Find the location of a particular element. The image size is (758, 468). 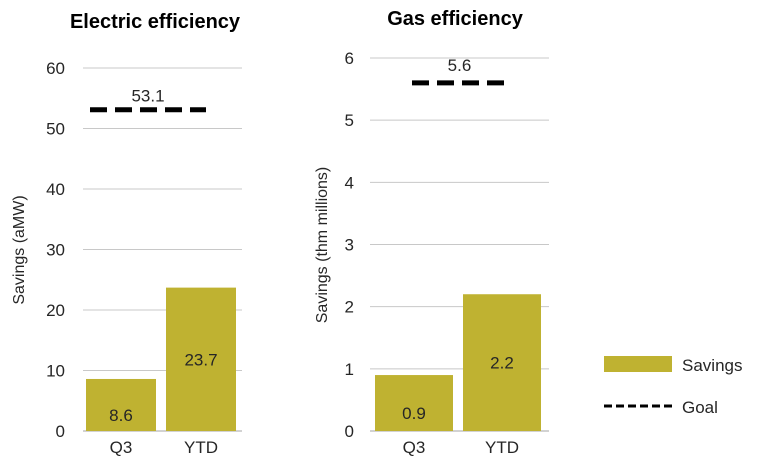

y-tick-label: 2 is located at coordinates (349, 307).